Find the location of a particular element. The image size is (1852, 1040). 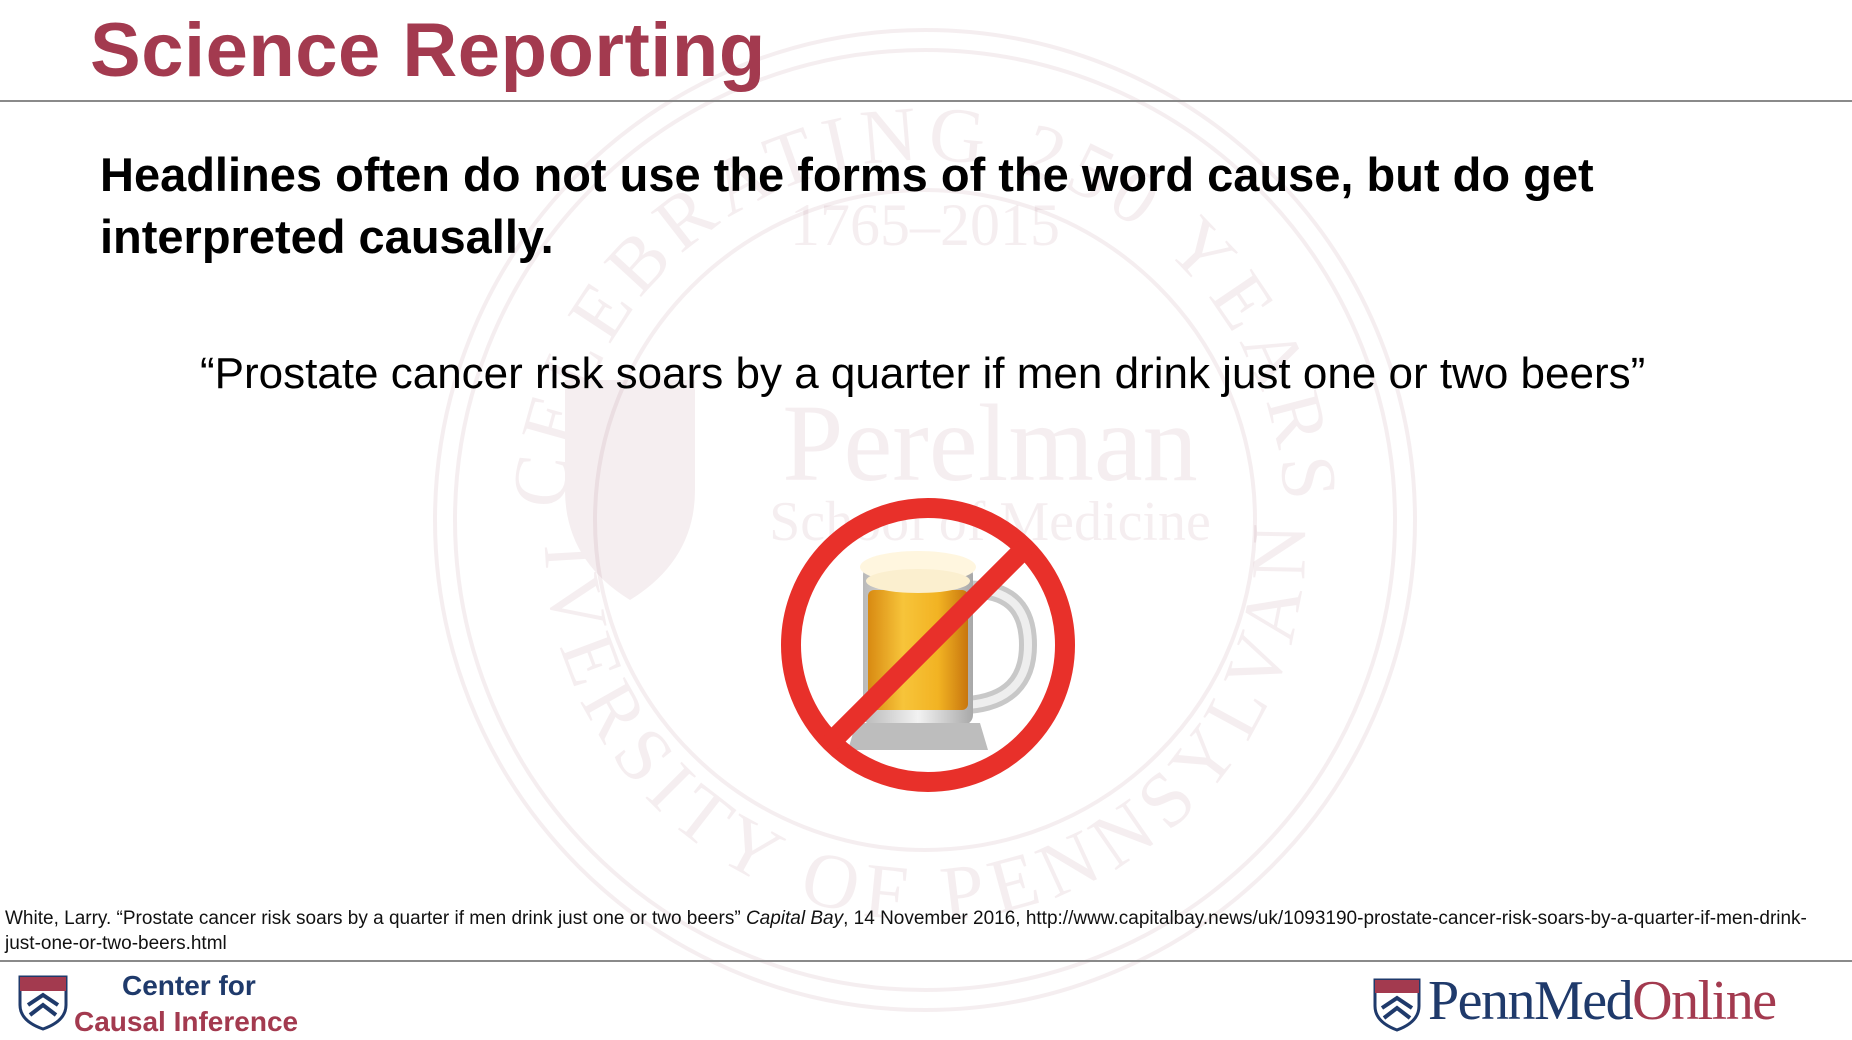

pennmed-shield-icon is located at coordinates (1397, 1005).